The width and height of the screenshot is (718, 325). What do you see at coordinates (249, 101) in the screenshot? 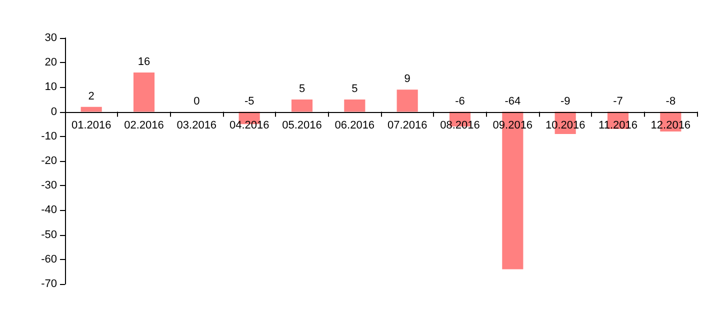
I see `data-label: -5` at bounding box center [249, 101].